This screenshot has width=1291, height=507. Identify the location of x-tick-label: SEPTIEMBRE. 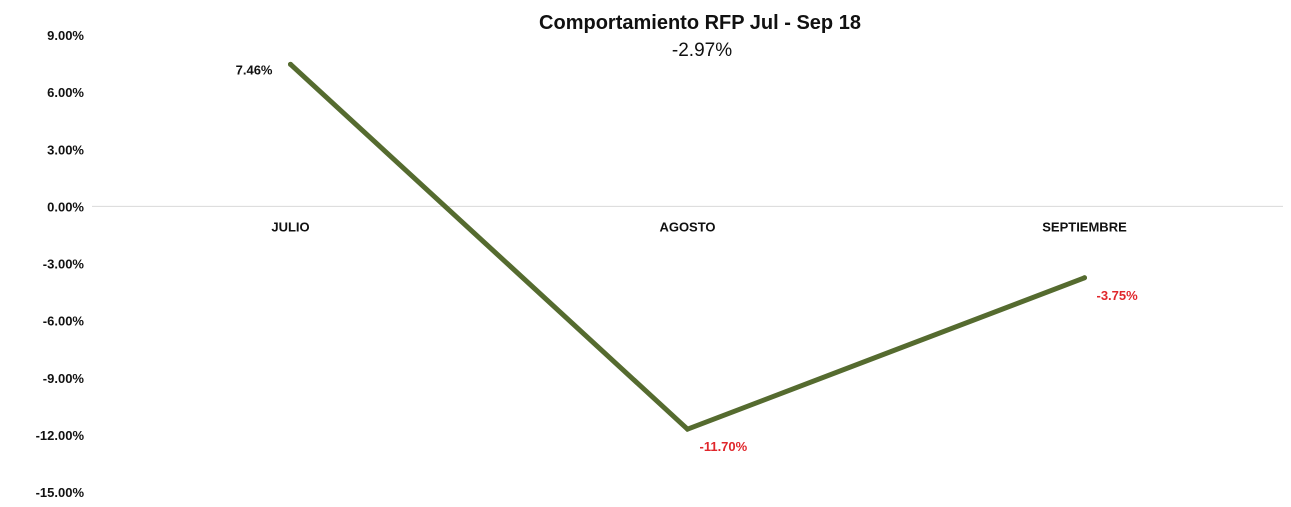
(1084, 226).